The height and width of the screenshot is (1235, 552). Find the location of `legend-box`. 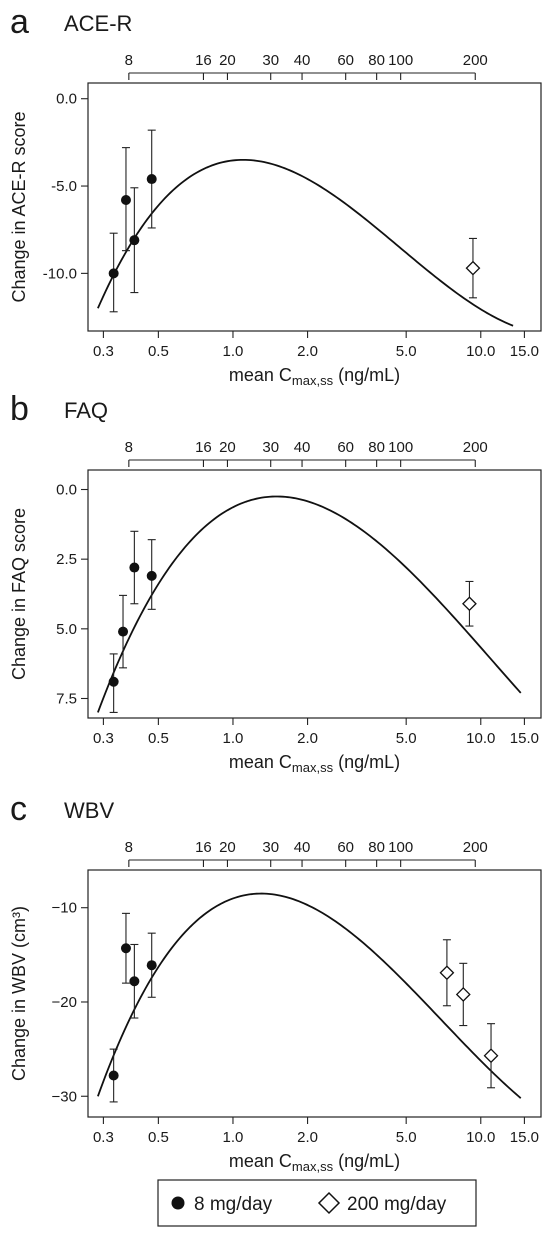

legend-box is located at coordinates (317, 1203).